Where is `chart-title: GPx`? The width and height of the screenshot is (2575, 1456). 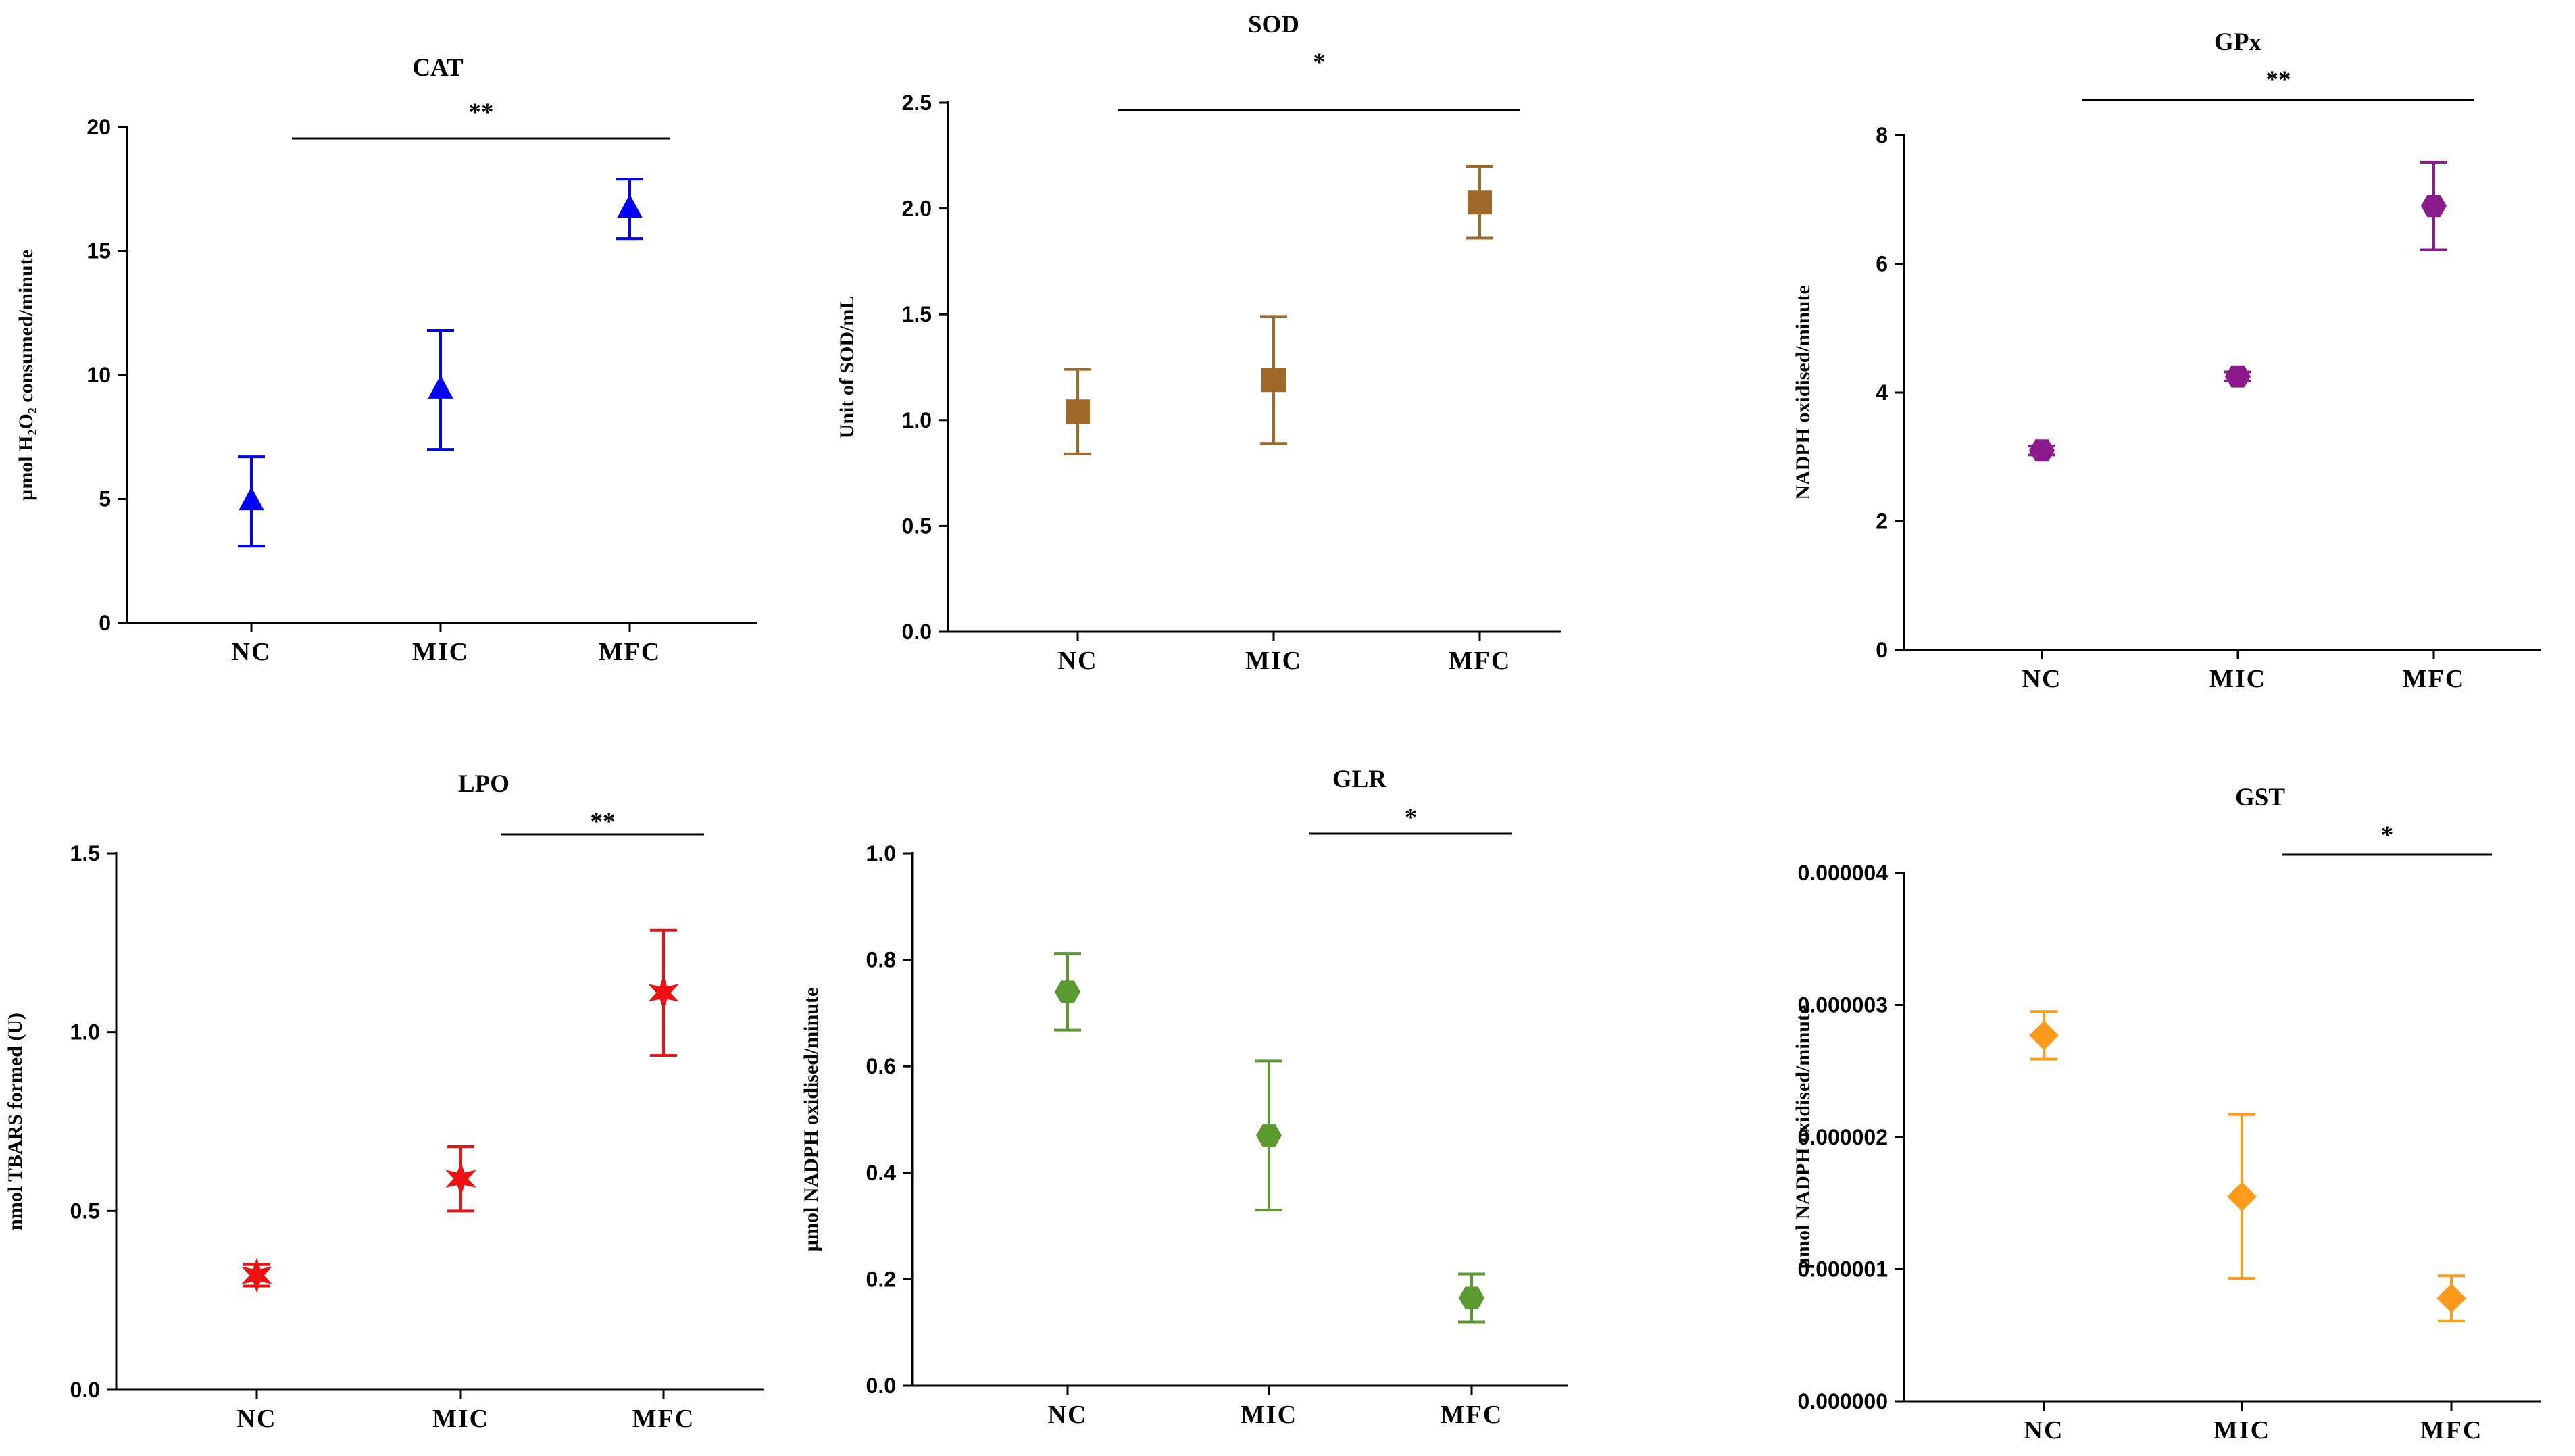
chart-title: GPx is located at coordinates (2237, 42).